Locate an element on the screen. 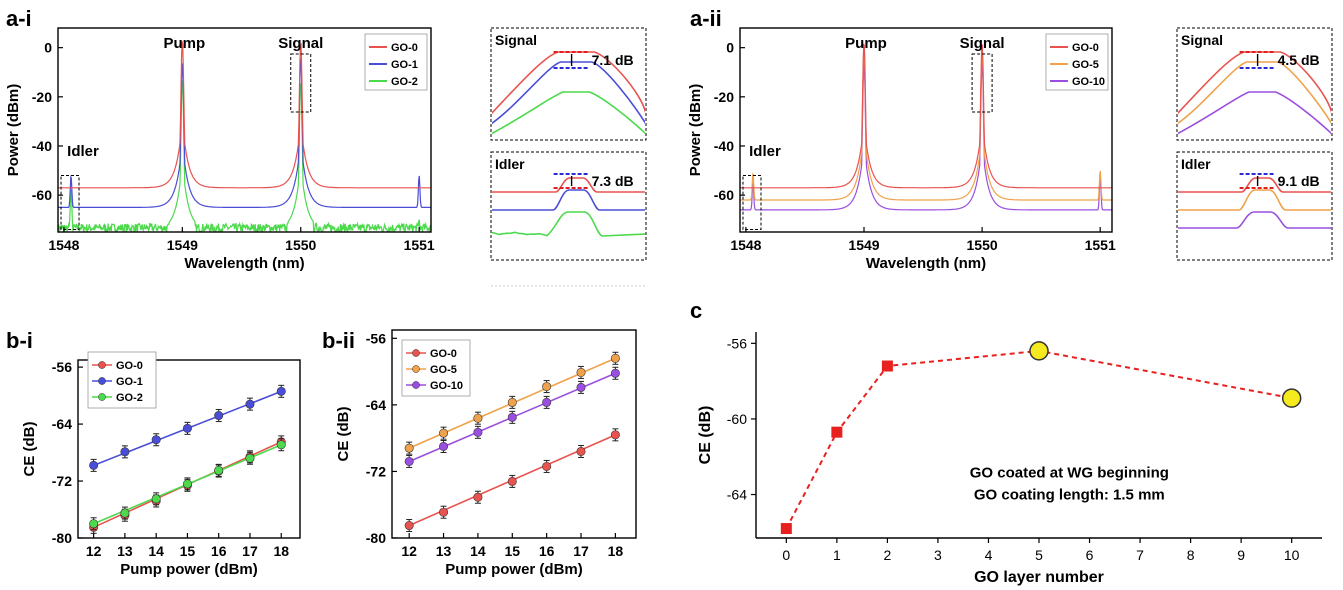  y-tick-label: -80 is located at coordinates (376, 538).